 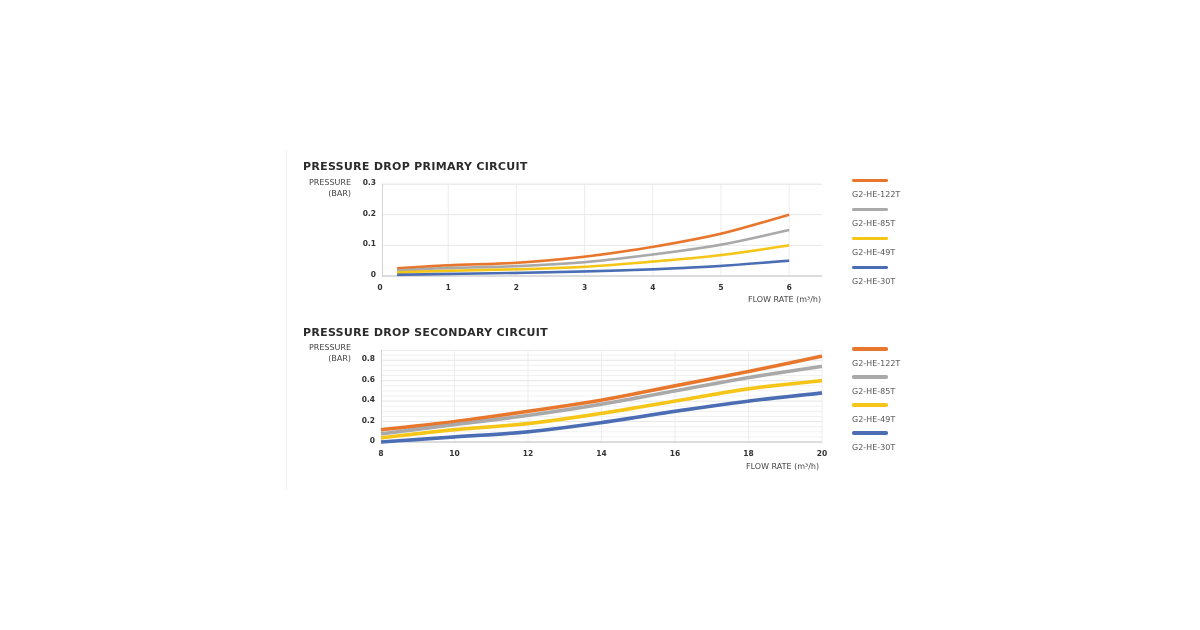 What do you see at coordinates (448, 287) in the screenshot?
I see `x-tick-label: 1` at bounding box center [448, 287].